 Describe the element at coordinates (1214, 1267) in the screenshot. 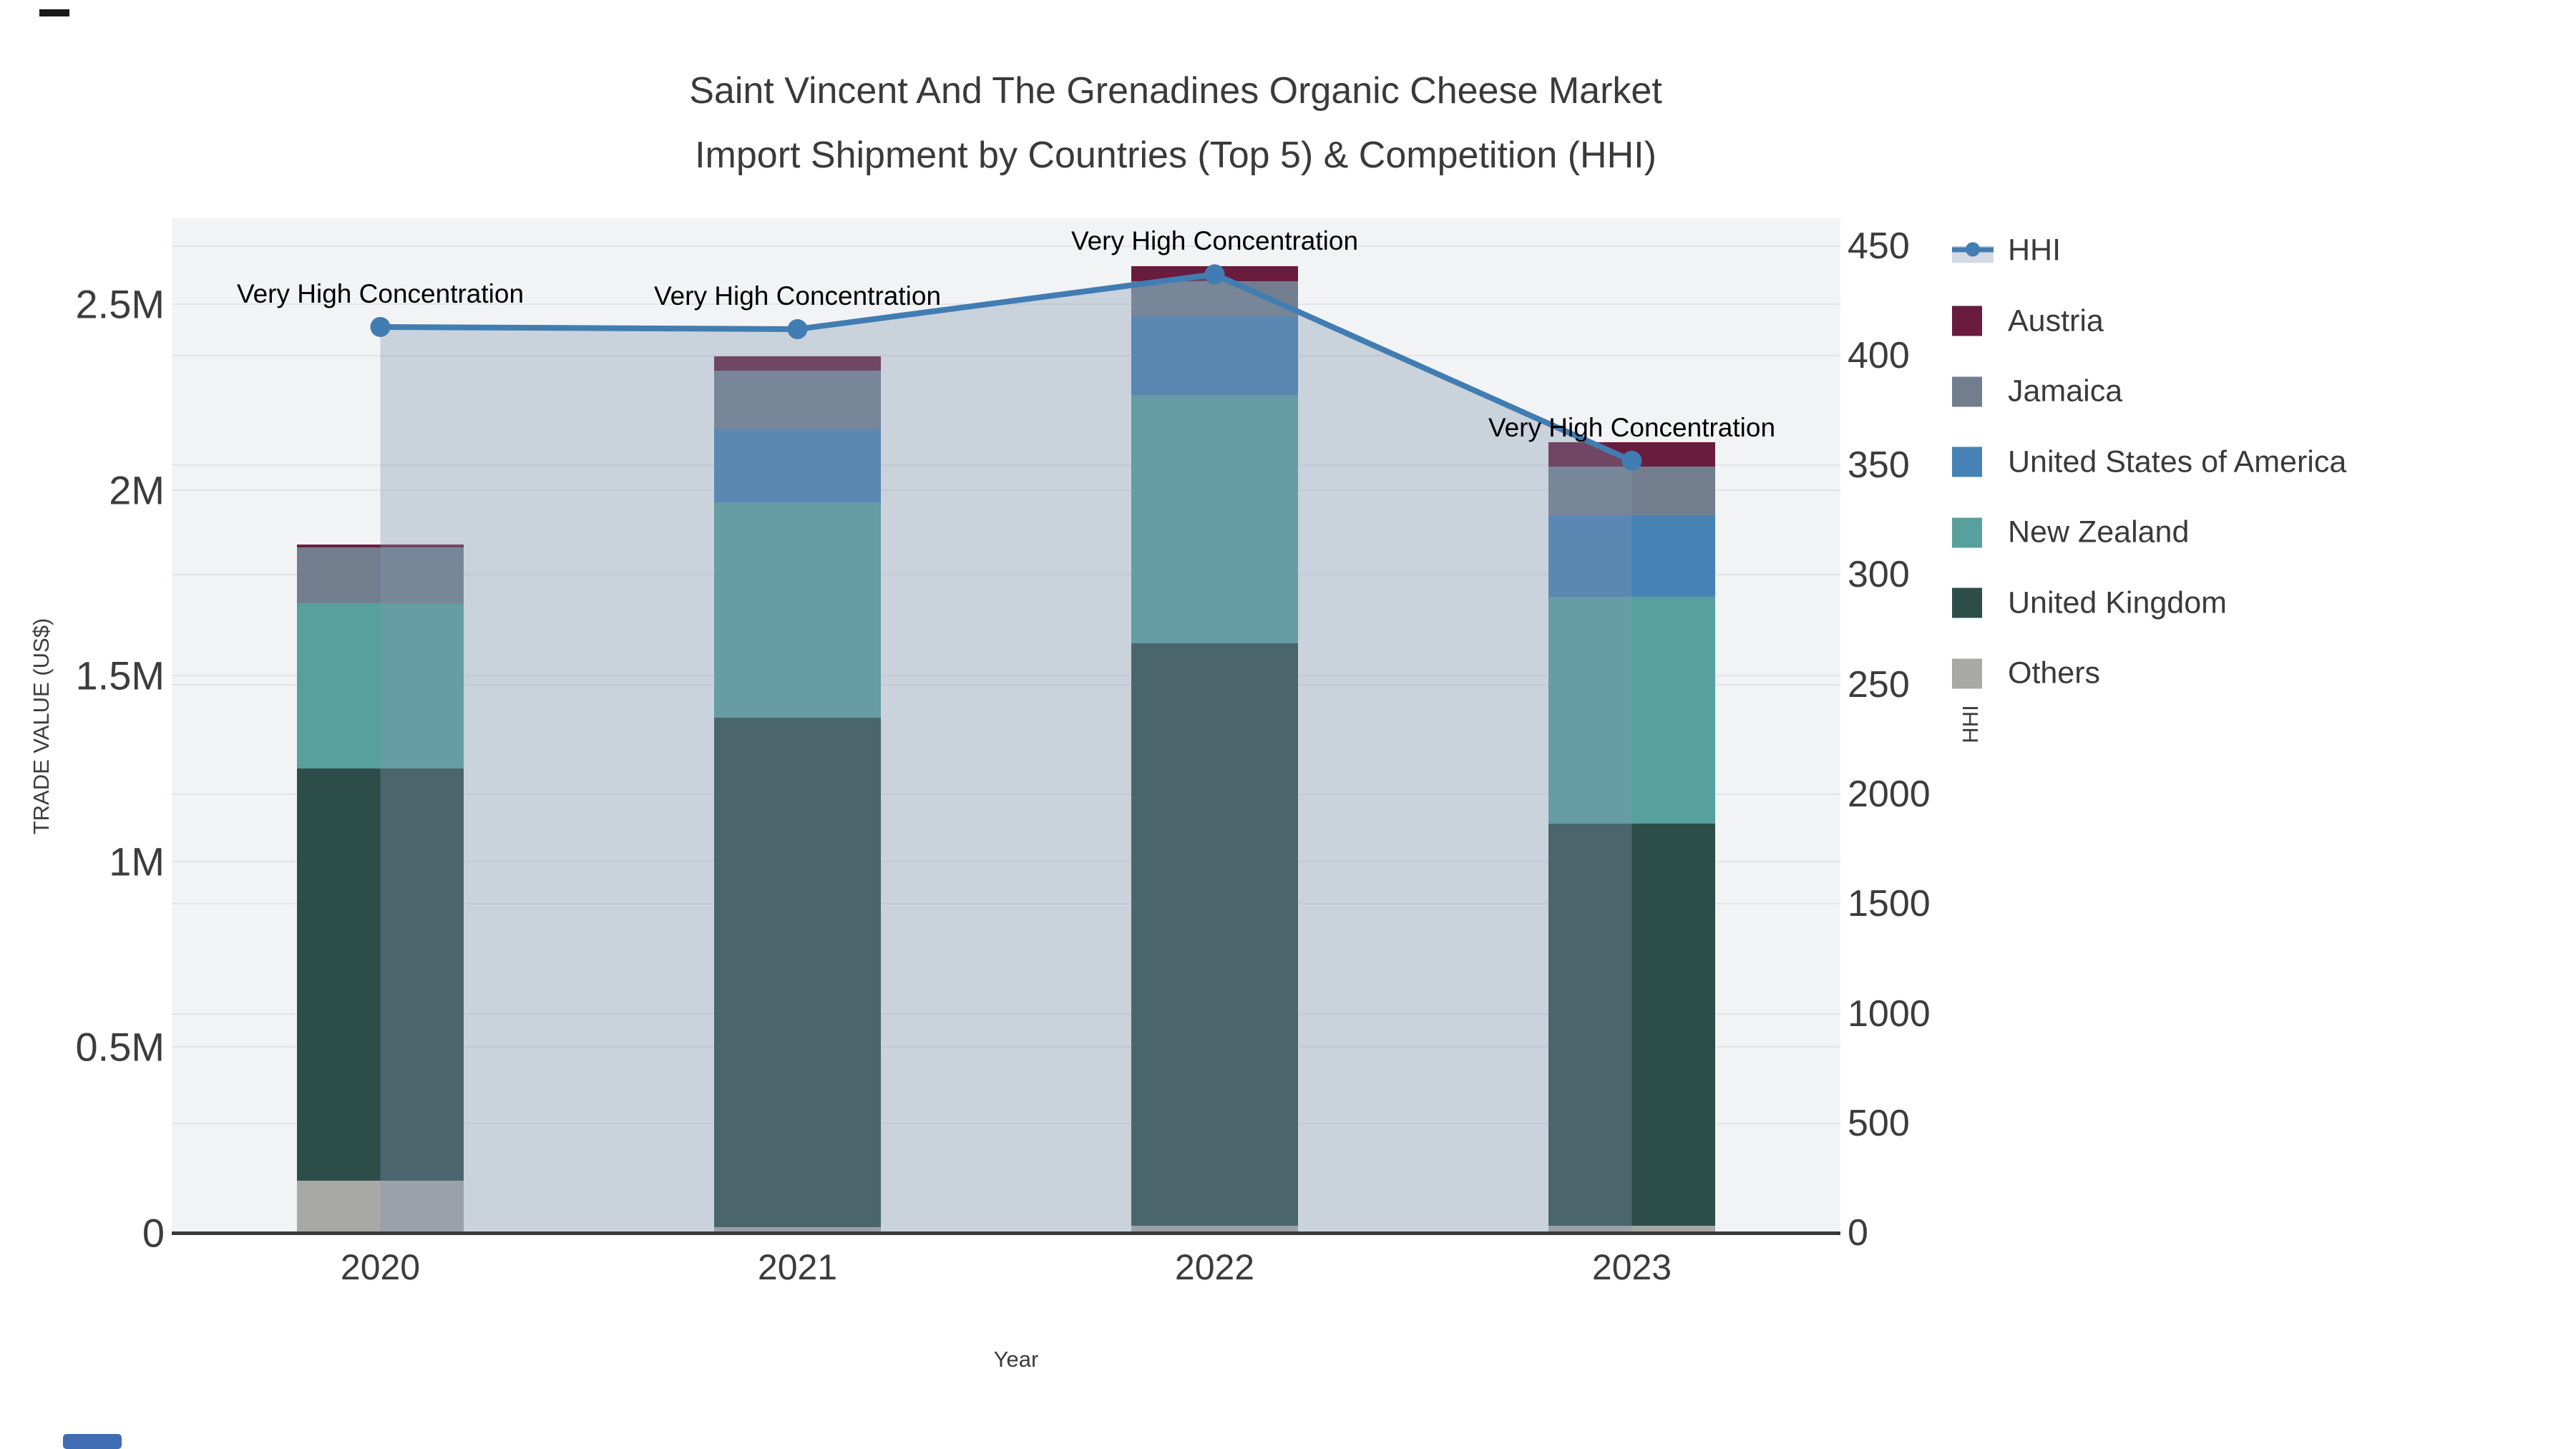

I see `x-tick-2022: 2022` at that location.